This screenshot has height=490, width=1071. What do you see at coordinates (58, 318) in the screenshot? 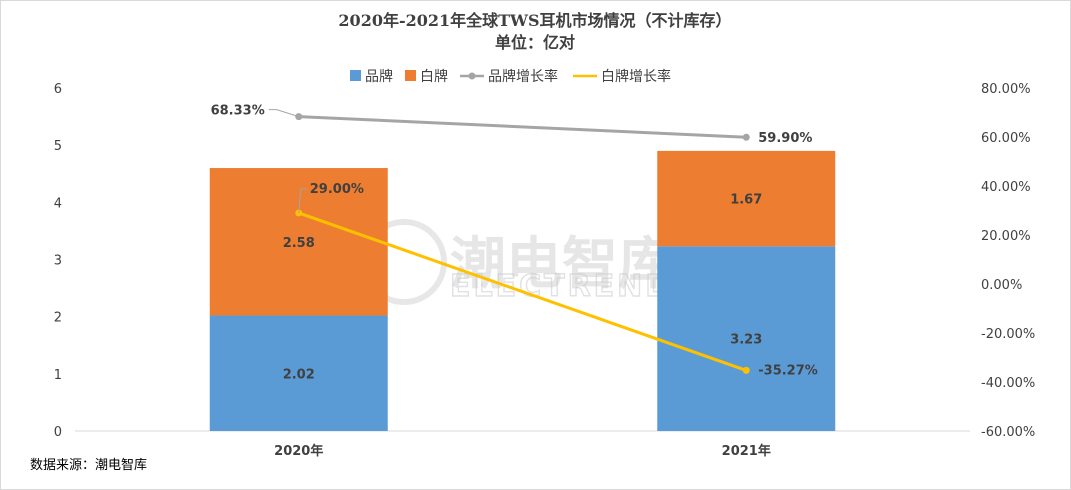
I see `y-tick-label: 2` at bounding box center [58, 318].